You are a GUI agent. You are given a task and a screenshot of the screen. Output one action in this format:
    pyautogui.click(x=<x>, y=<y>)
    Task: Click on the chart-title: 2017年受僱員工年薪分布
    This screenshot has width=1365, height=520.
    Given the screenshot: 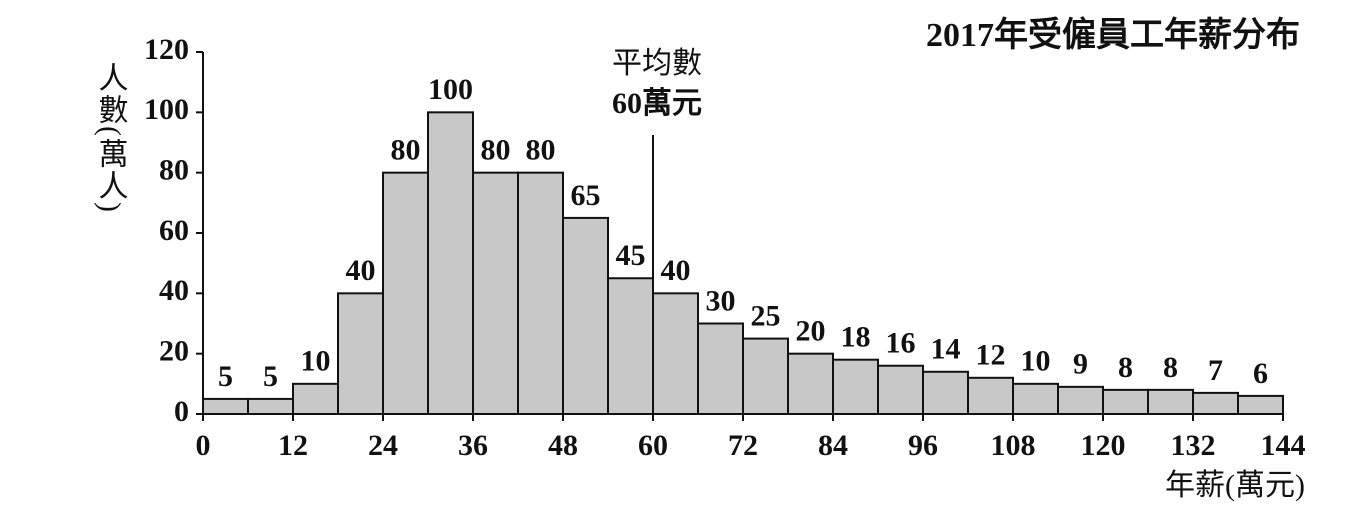 What is the action you would take?
    pyautogui.click(x=1113, y=34)
    